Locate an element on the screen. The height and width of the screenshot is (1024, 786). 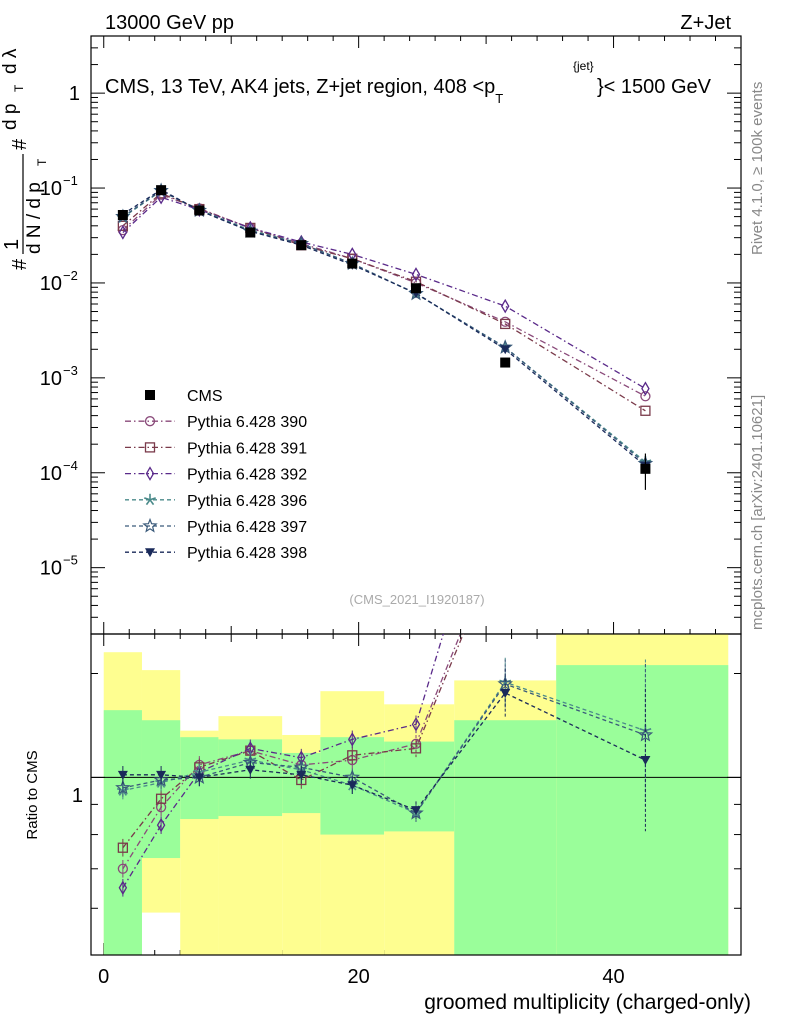
process-label: Z+Jet is located at coordinates (705, 23).